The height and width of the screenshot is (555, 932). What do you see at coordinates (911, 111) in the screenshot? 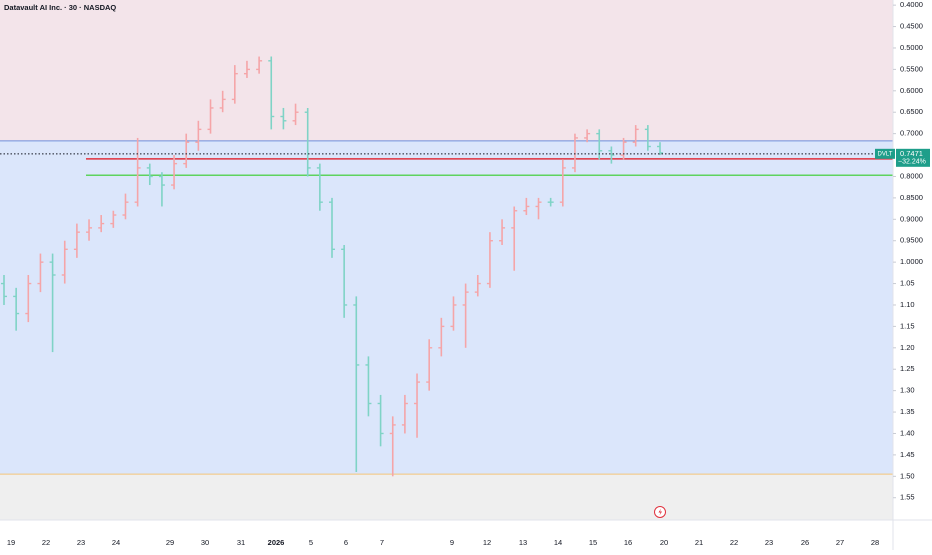
I see `y-tick-label: 0.6500` at bounding box center [911, 111].